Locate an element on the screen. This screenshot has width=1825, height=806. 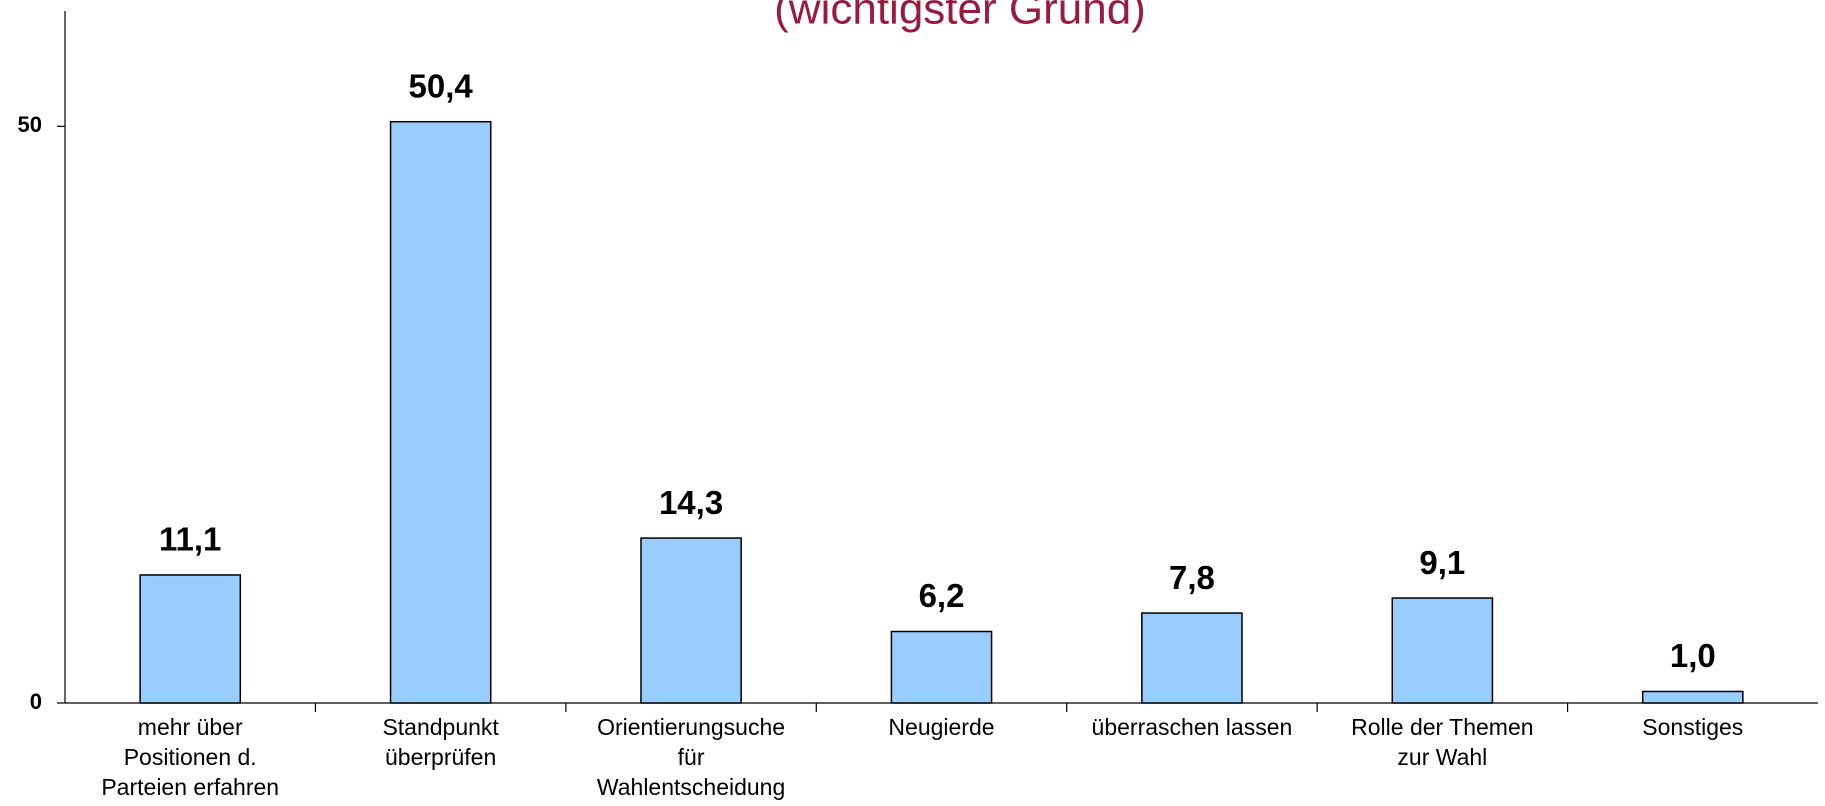
value-label: 7,8 is located at coordinates (1192, 577).